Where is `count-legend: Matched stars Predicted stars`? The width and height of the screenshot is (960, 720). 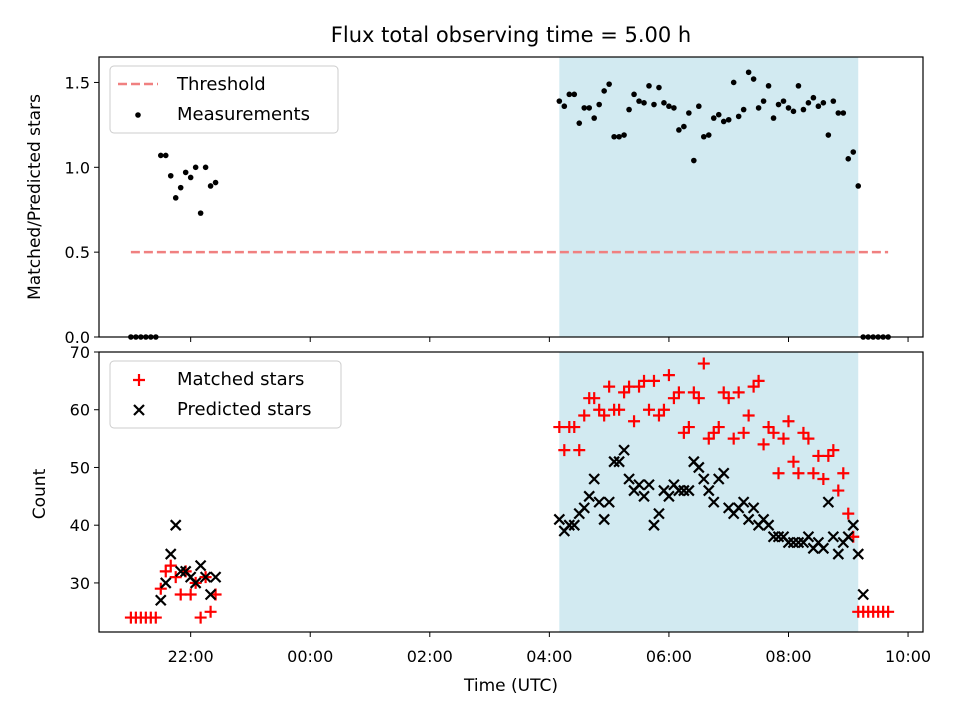
count-legend: Matched stars Predicted stars is located at coordinates (225, 394).